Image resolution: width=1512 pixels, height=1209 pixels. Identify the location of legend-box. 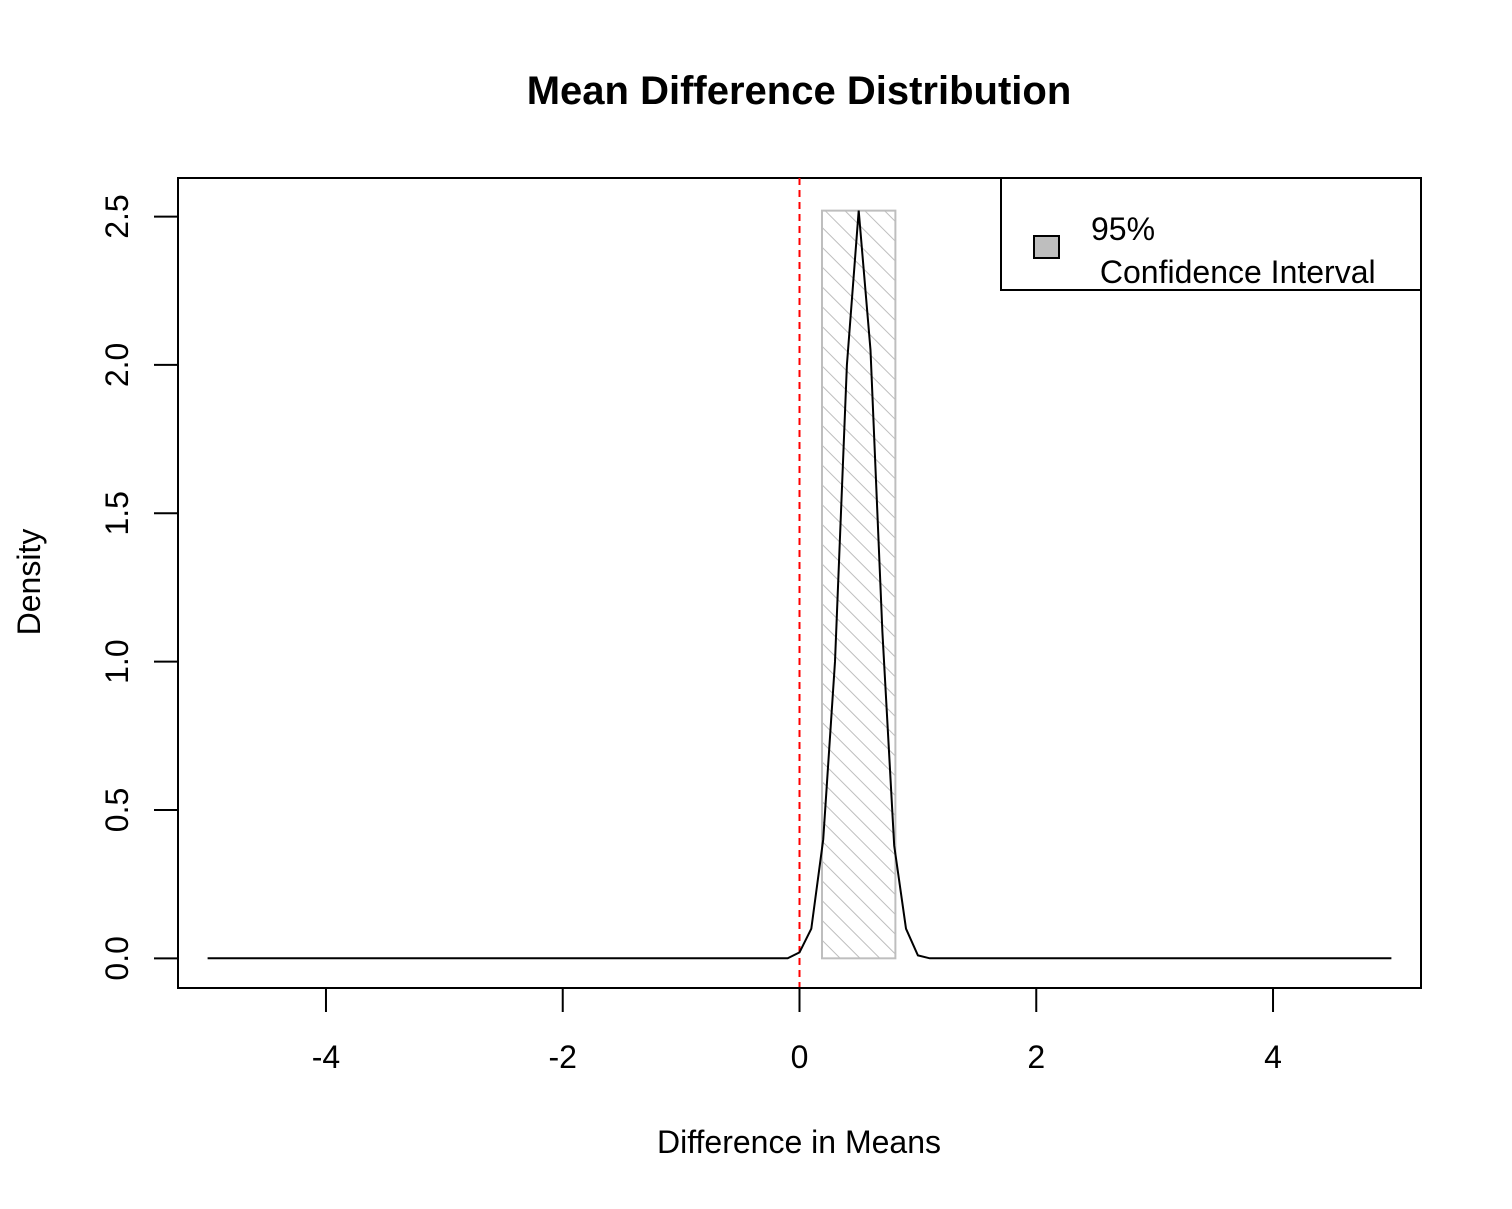
(1211, 234).